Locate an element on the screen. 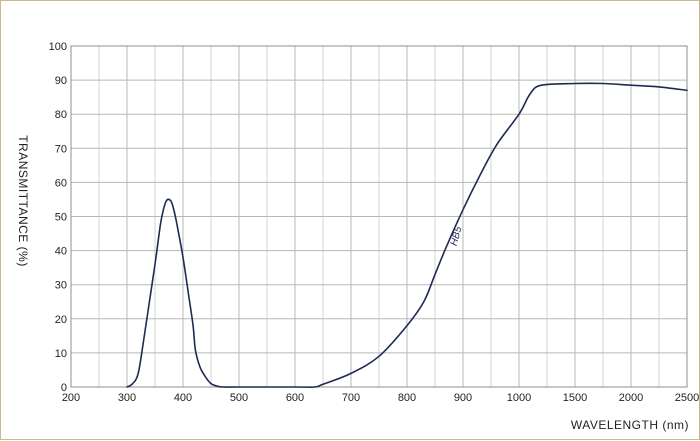 This screenshot has width=700, height=441. y-tick-label: 80 is located at coordinates (61, 115).